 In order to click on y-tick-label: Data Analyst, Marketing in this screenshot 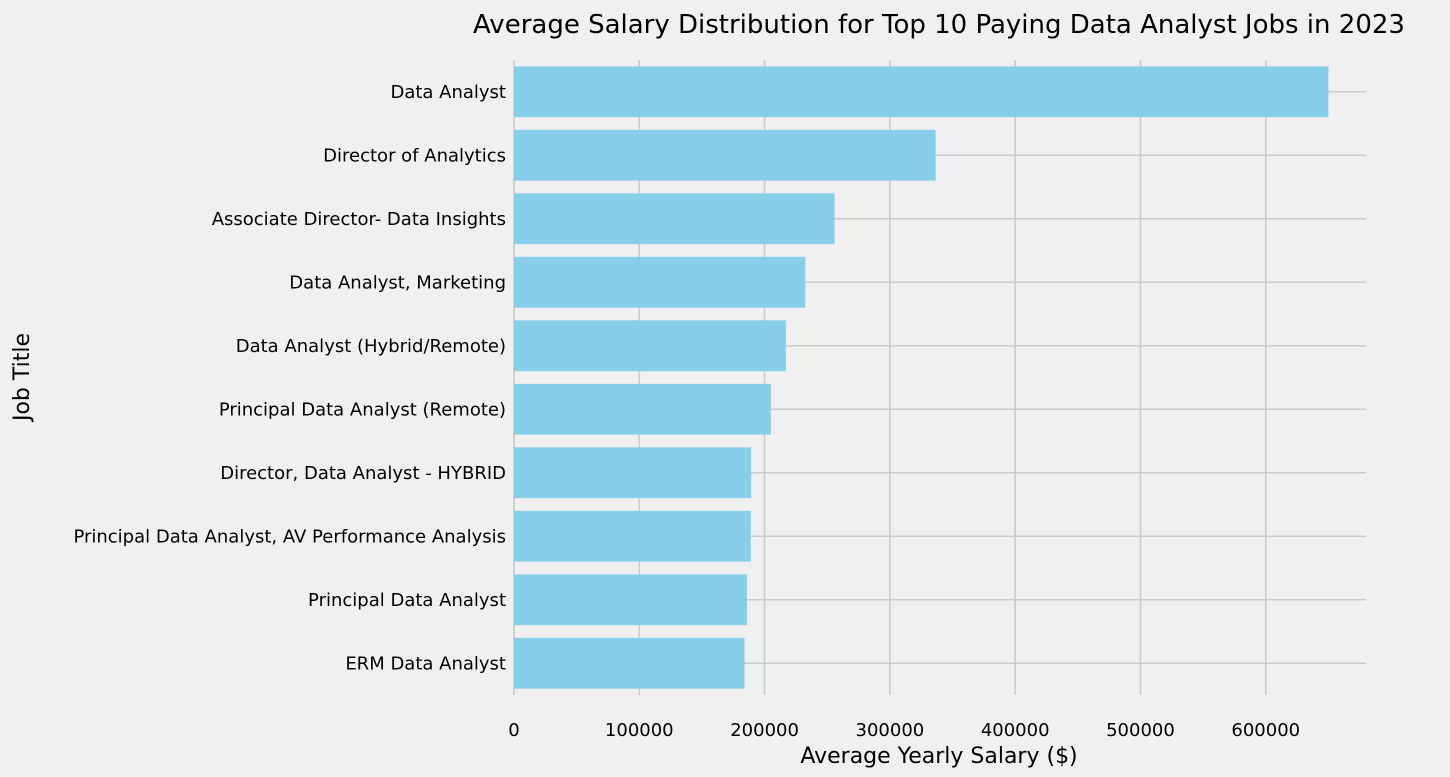, I will do `click(397, 282)`.